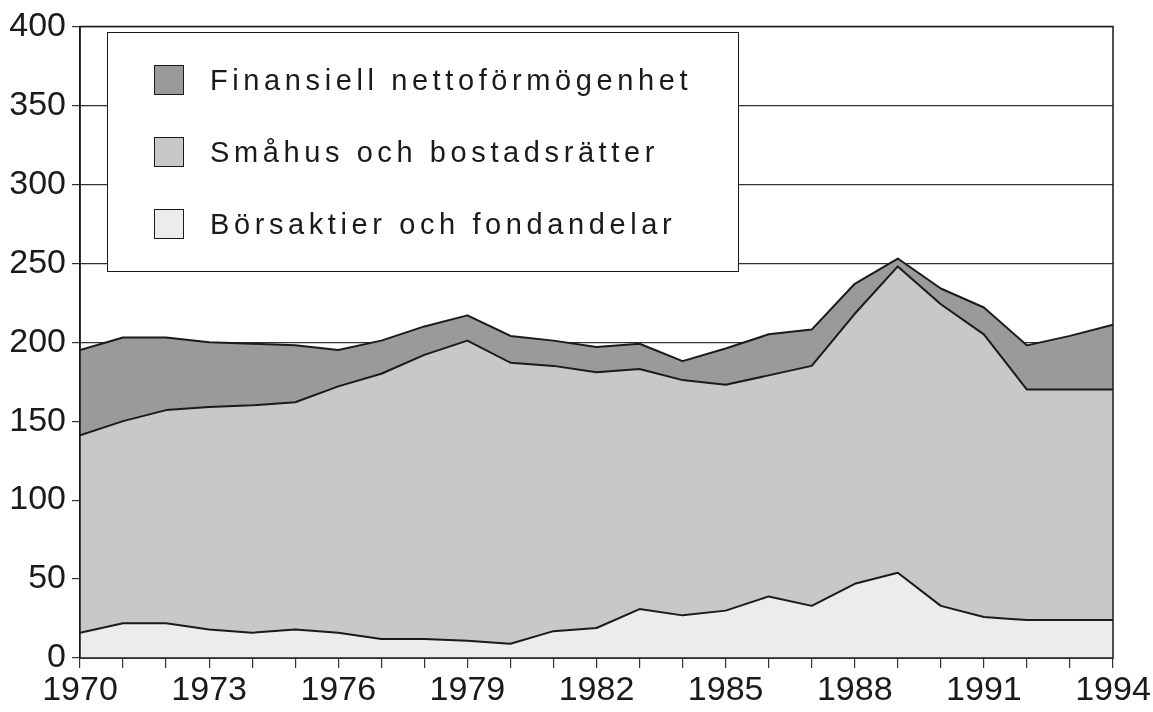  What do you see at coordinates (451, 80) in the screenshot?
I see `legend-label: Finansiell nettoförmögenhet` at bounding box center [451, 80].